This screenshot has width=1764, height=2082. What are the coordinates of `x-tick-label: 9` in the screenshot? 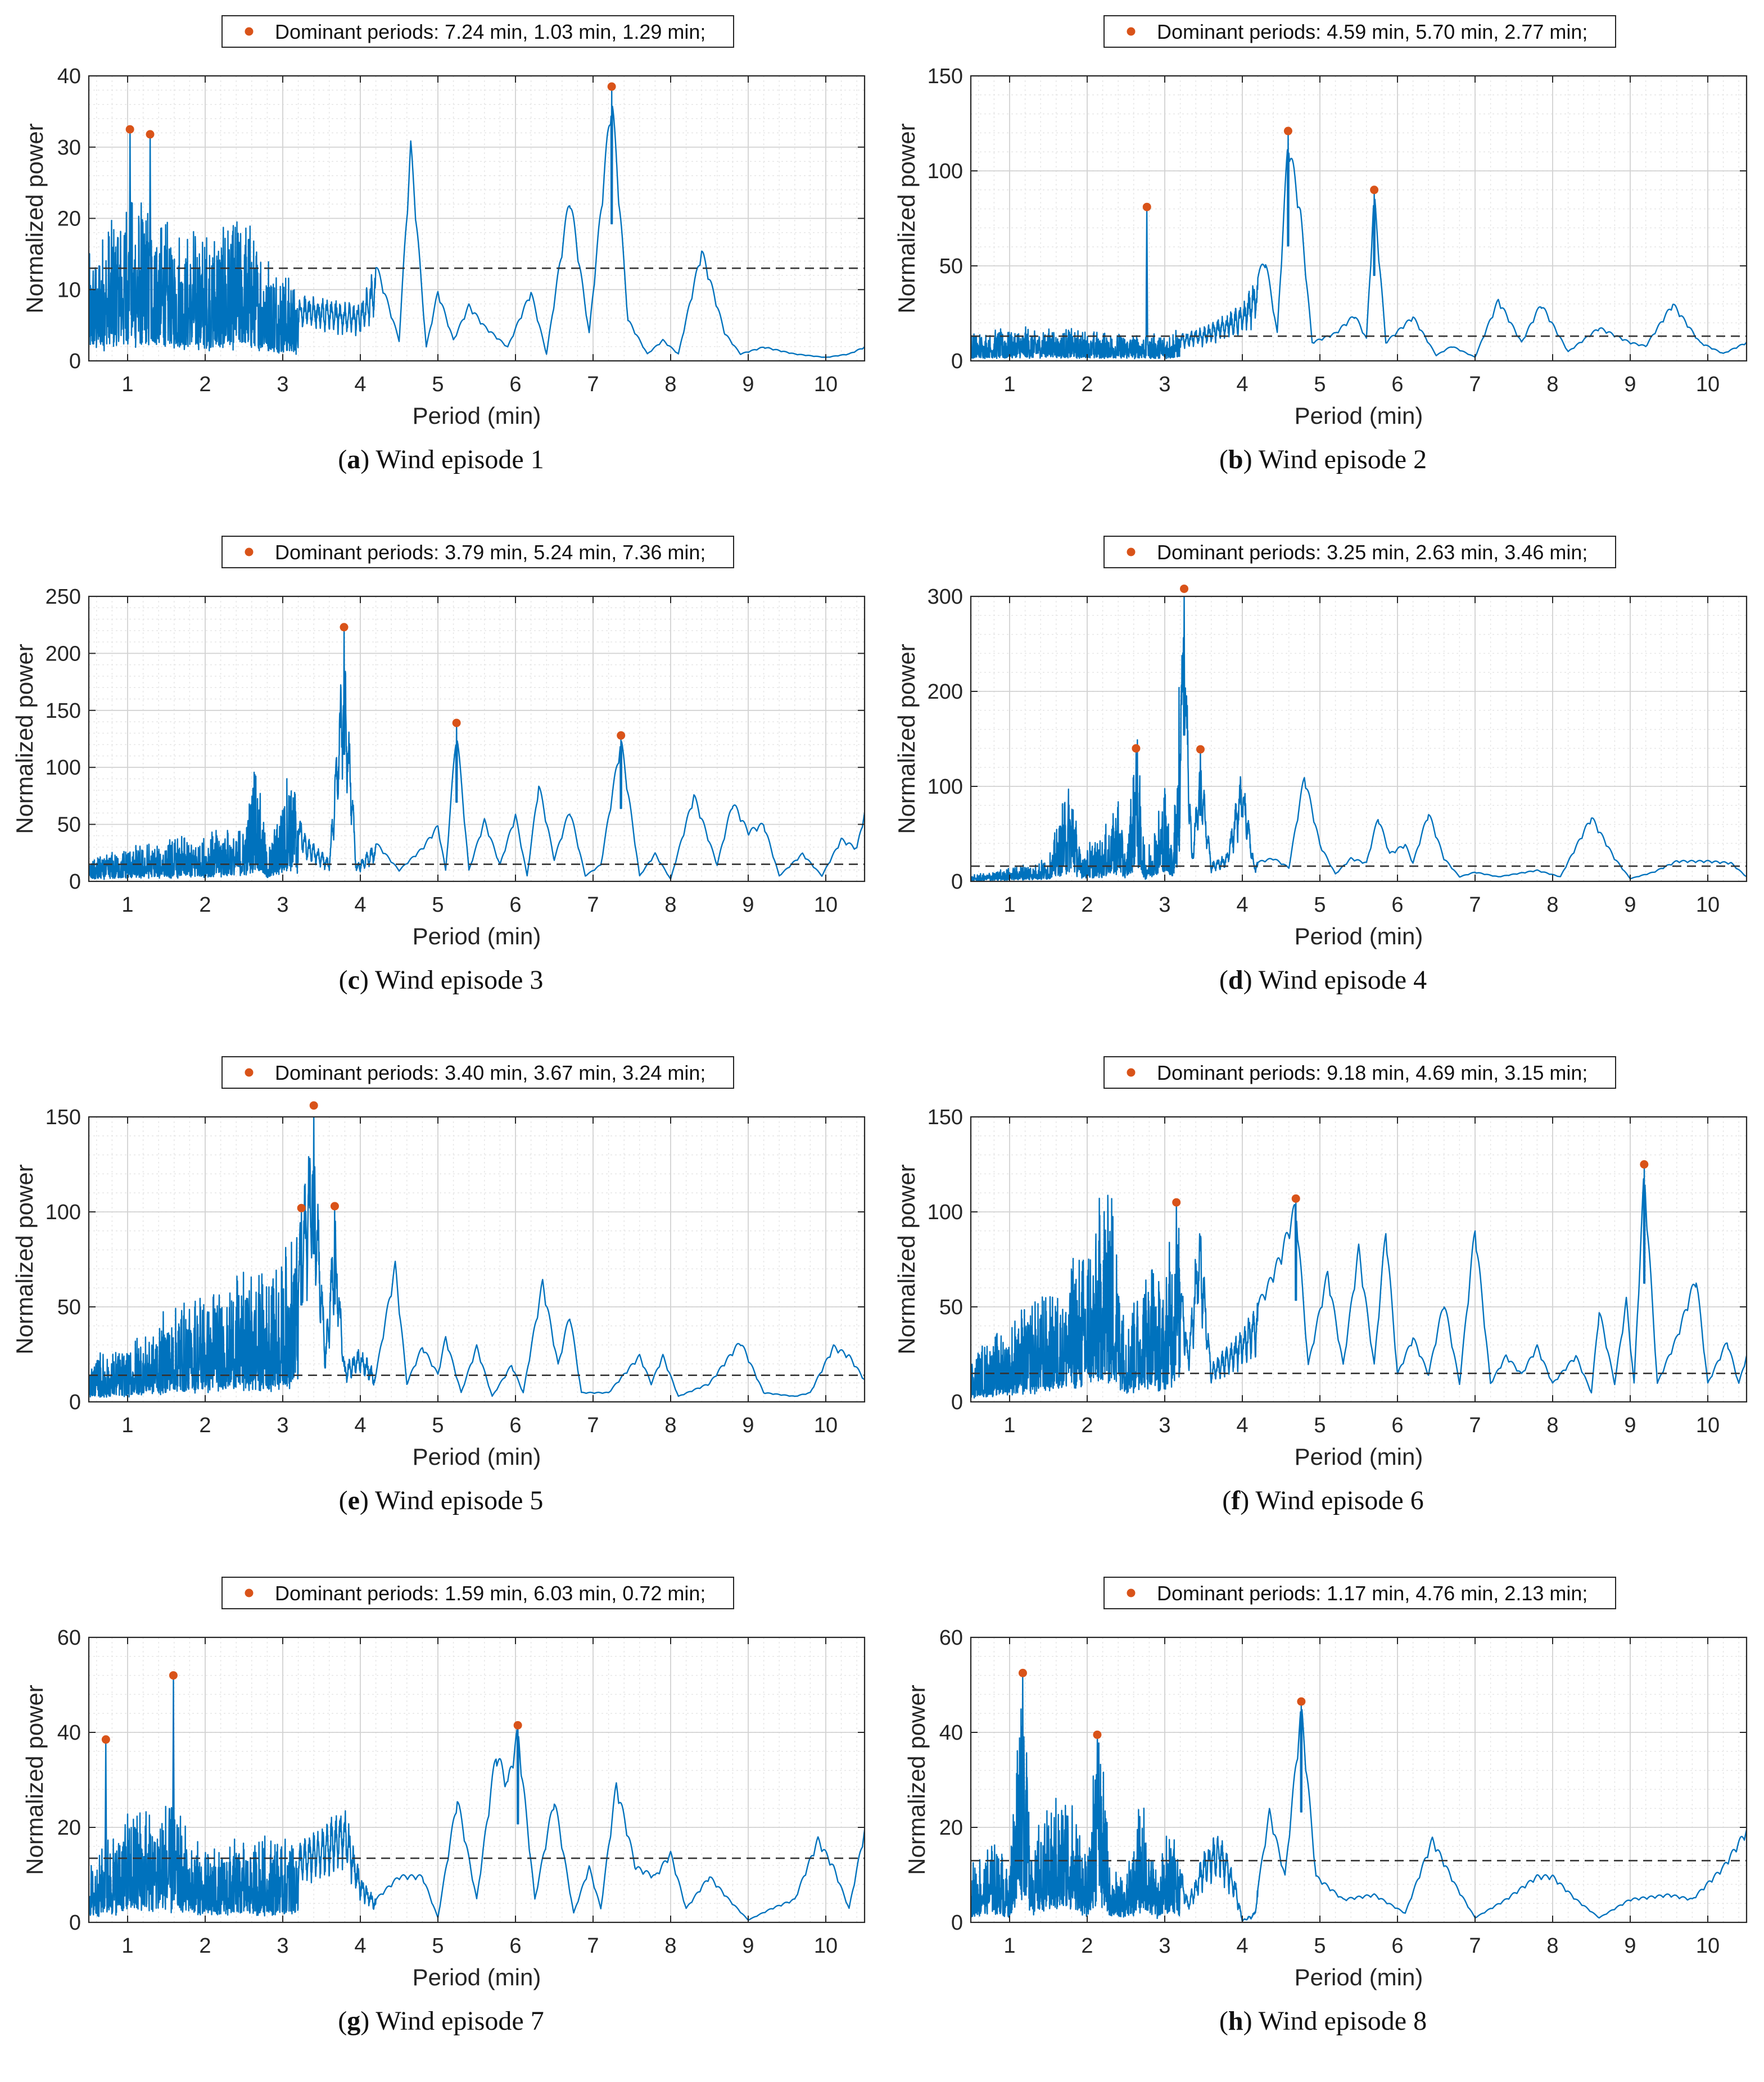 It's located at (1630, 1425).